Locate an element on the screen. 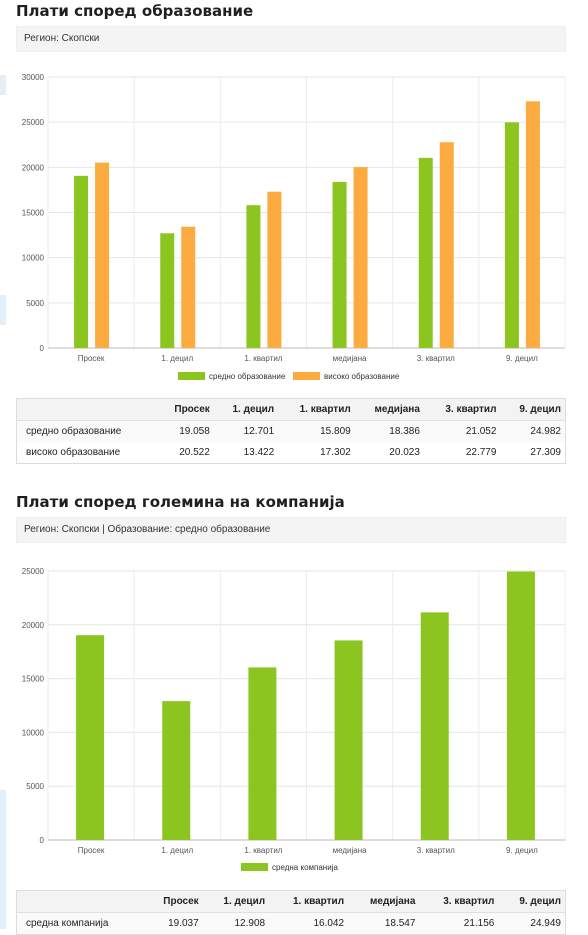  table-cell: 13.422 is located at coordinates (259, 452).